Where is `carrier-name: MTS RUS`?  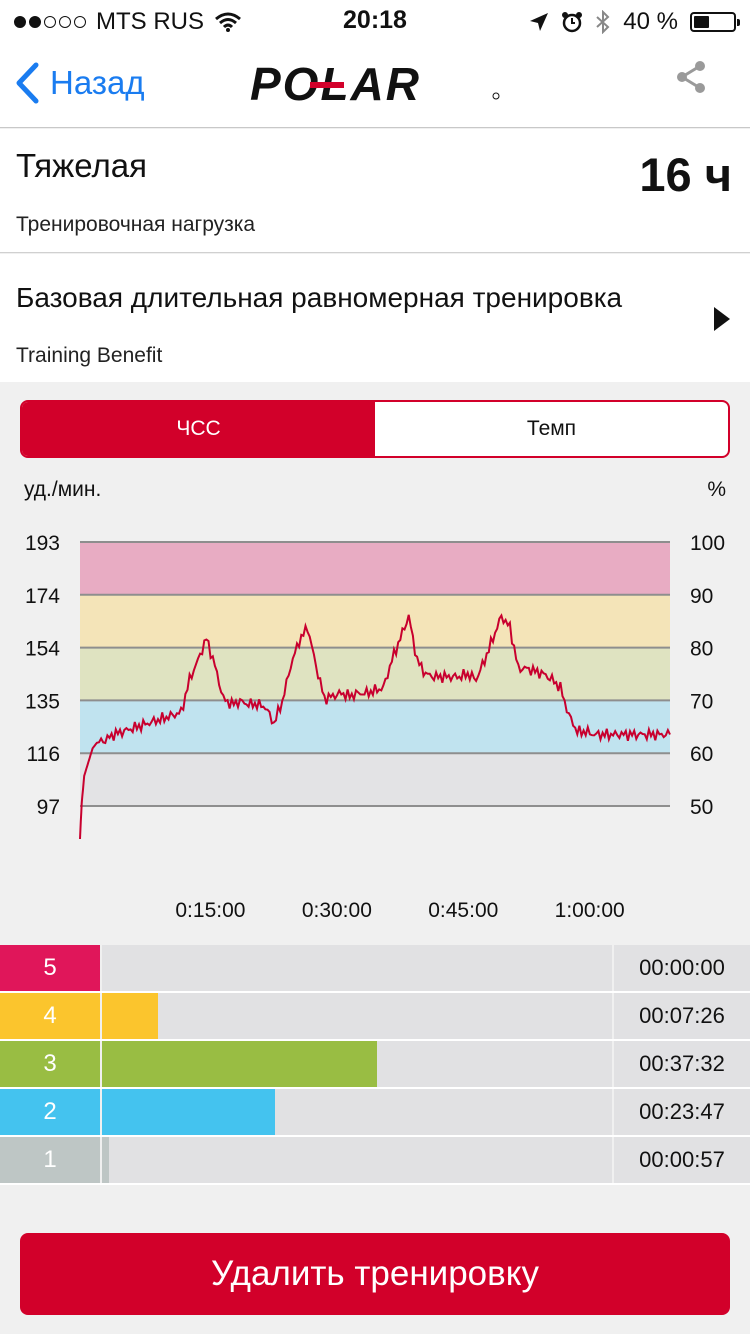
carrier-name: MTS RUS is located at coordinates (150, 21).